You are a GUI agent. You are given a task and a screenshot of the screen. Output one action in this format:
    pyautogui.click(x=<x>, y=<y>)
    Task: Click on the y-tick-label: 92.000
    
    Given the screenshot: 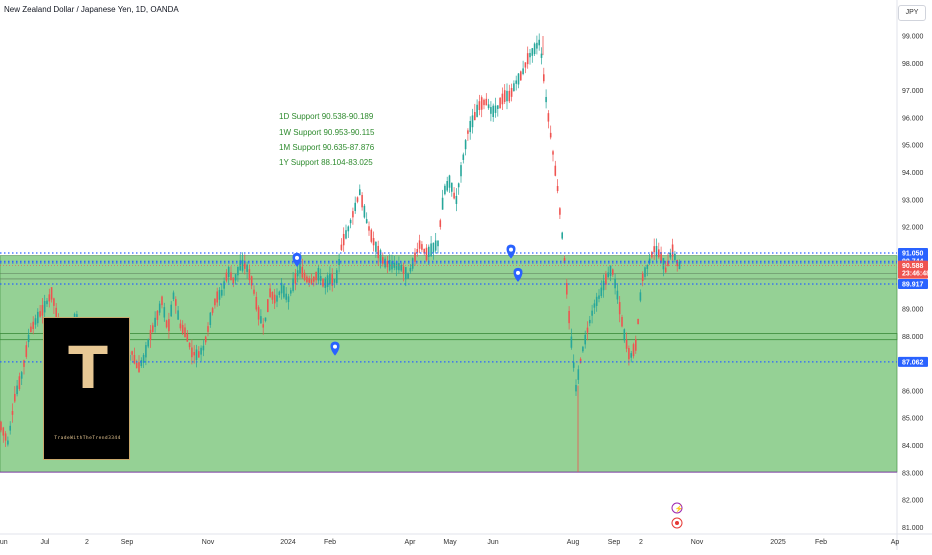 What is the action you would take?
    pyautogui.click(x=913, y=228)
    